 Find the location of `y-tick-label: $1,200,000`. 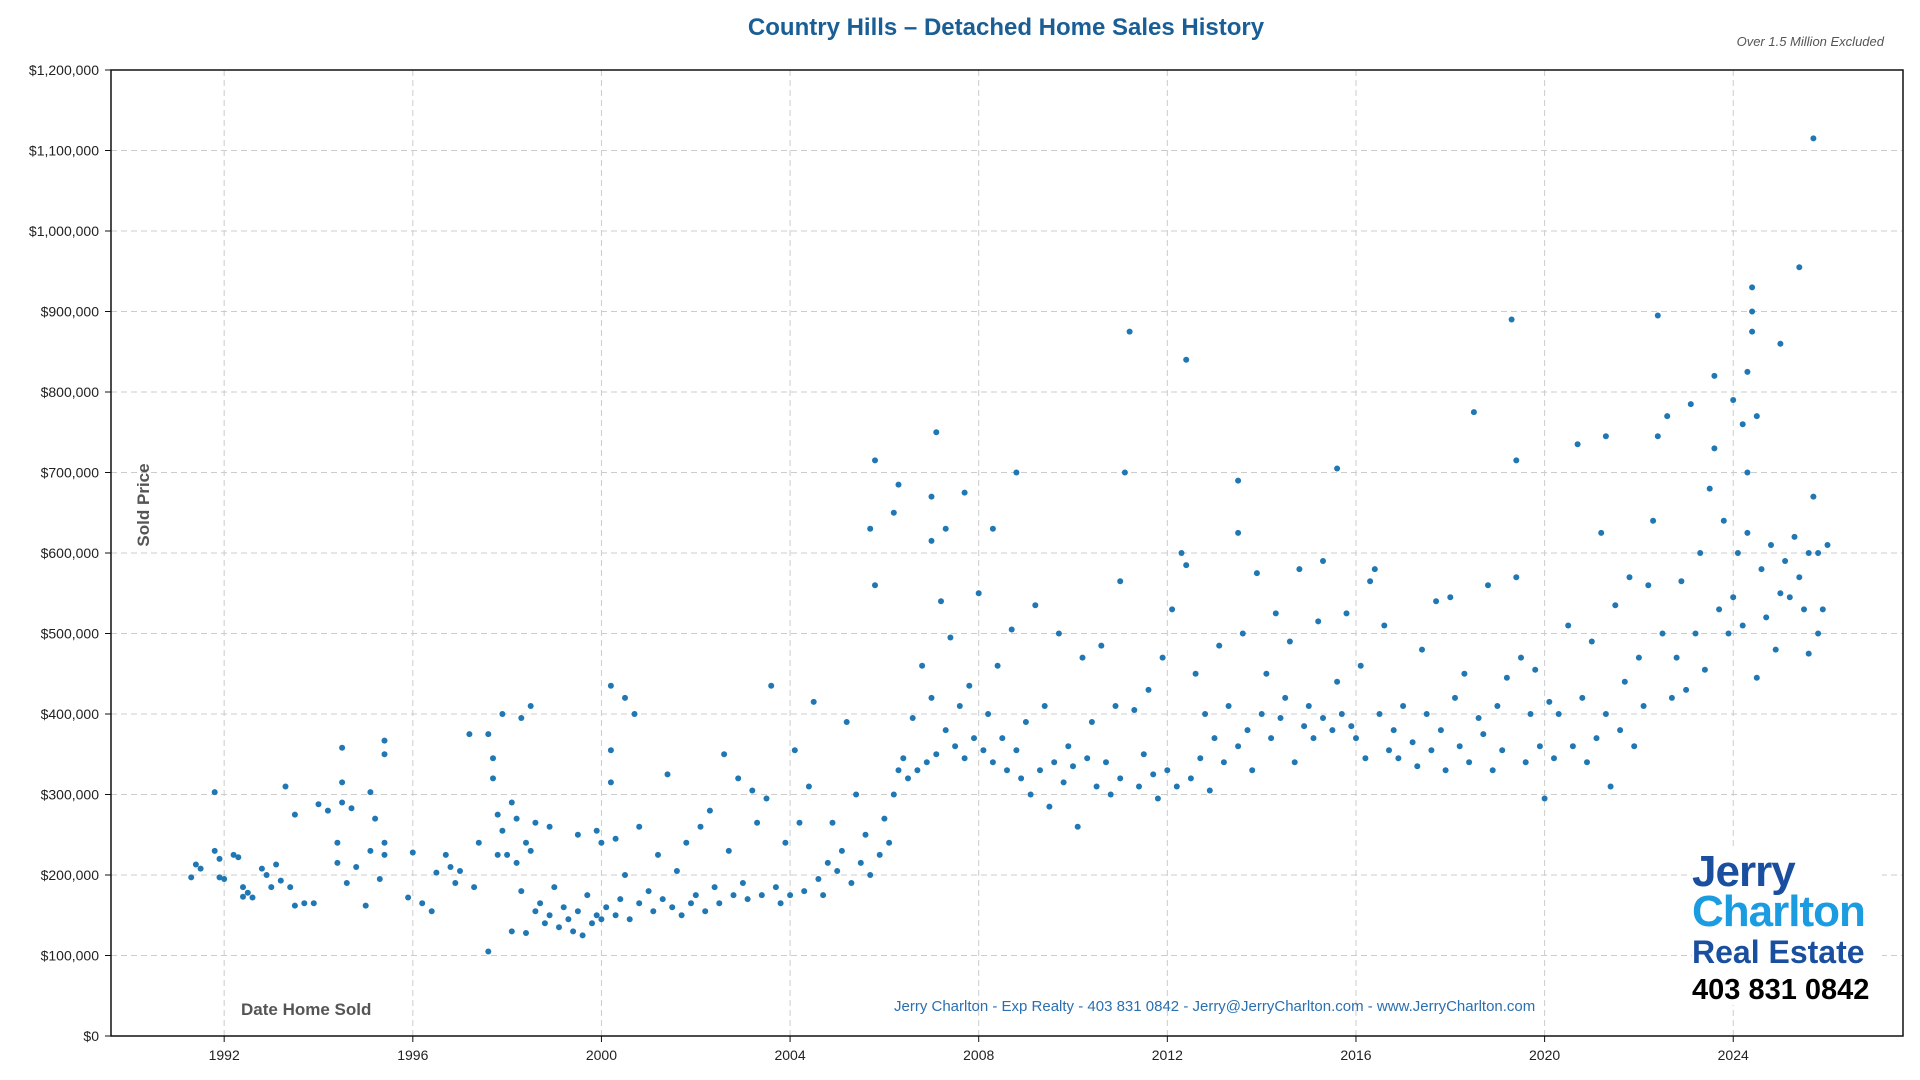

y-tick-label: $1,200,000 is located at coordinates (64, 70).